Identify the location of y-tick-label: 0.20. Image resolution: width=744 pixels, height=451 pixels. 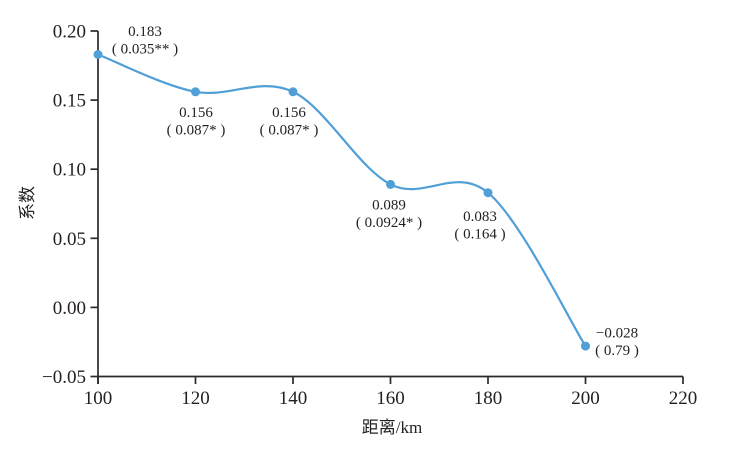
(69, 32).